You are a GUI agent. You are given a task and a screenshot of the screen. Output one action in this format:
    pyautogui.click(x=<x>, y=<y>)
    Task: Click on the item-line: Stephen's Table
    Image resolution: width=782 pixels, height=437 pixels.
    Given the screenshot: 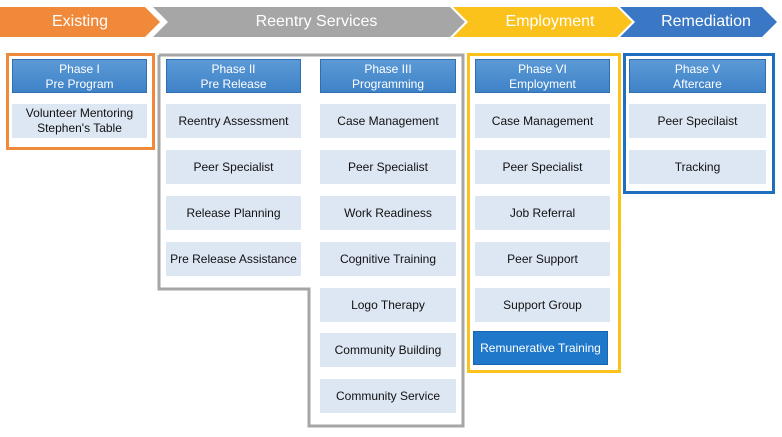 What is the action you would take?
    pyautogui.click(x=79, y=128)
    